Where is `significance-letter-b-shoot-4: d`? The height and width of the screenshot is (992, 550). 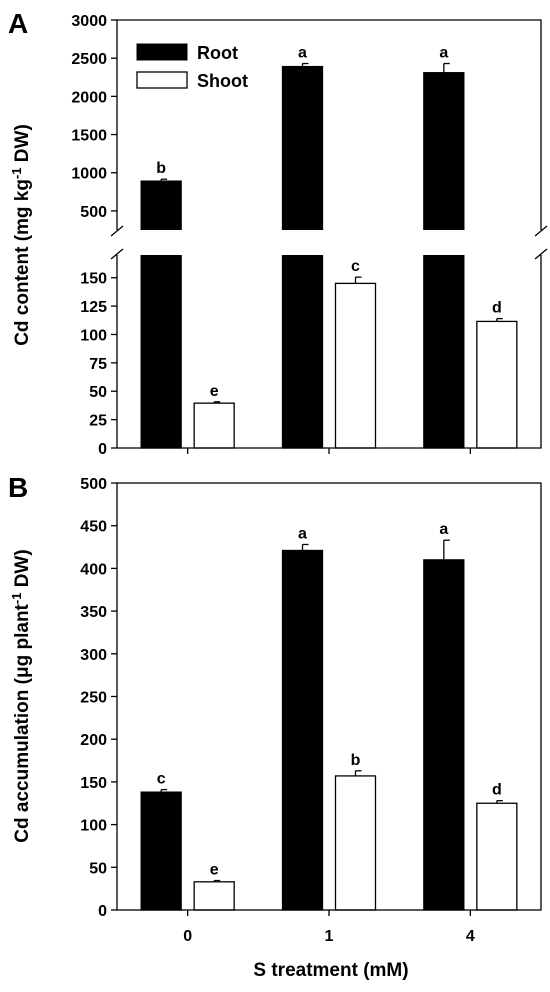
significance-letter-b-shoot-4: d is located at coordinates (497, 790).